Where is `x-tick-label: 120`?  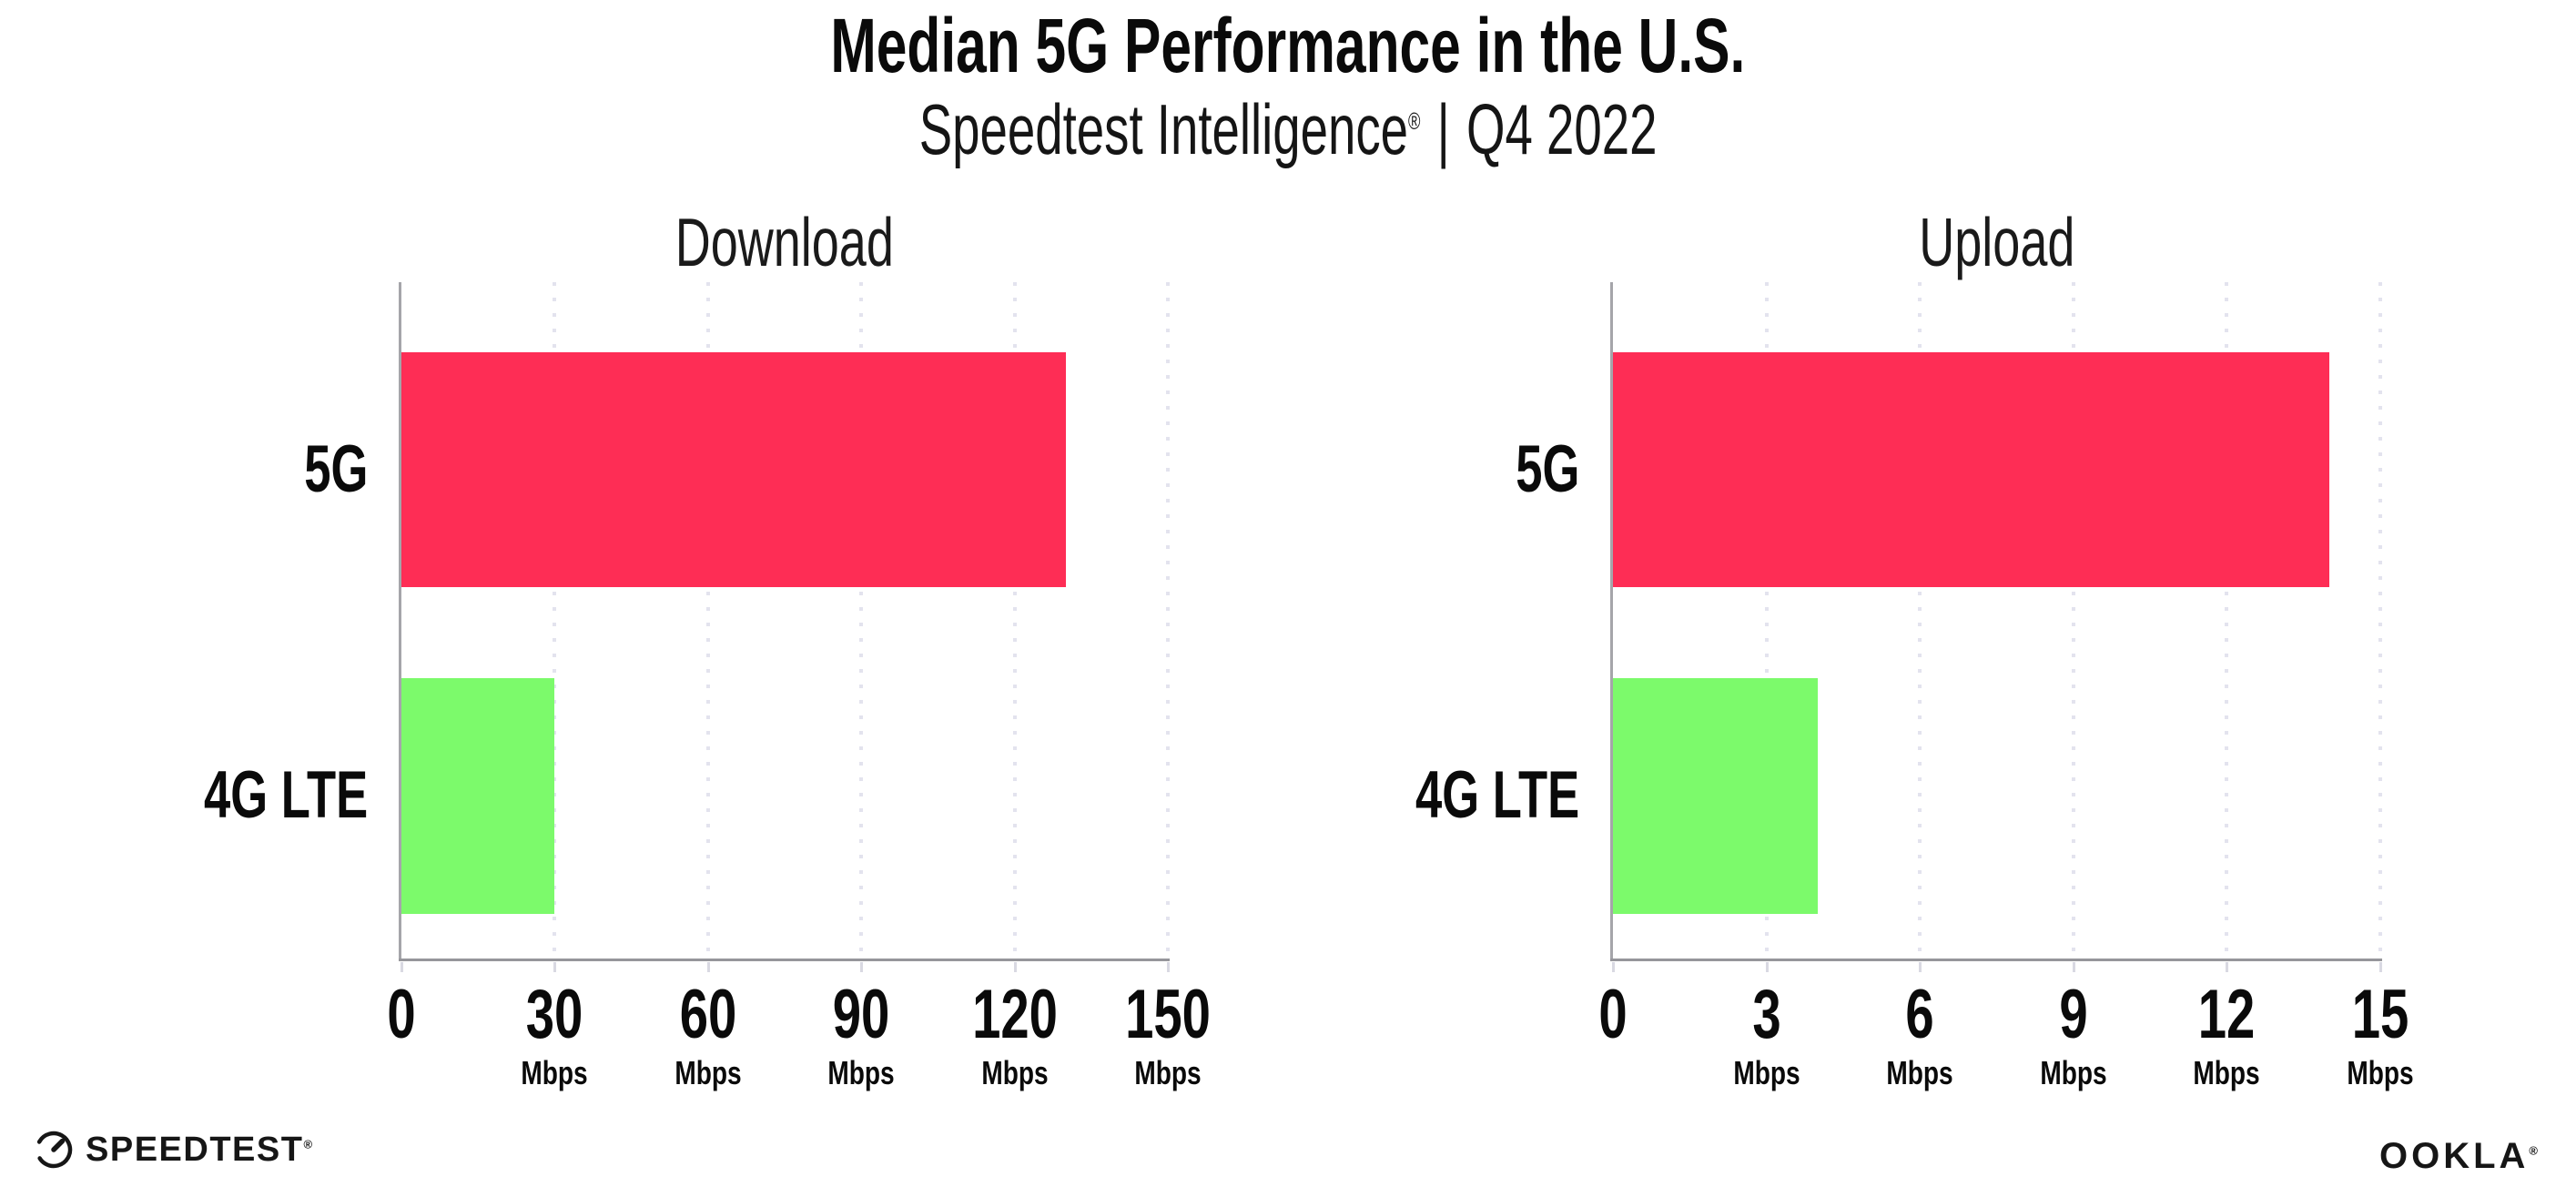
x-tick-label: 120 is located at coordinates (1014, 1015).